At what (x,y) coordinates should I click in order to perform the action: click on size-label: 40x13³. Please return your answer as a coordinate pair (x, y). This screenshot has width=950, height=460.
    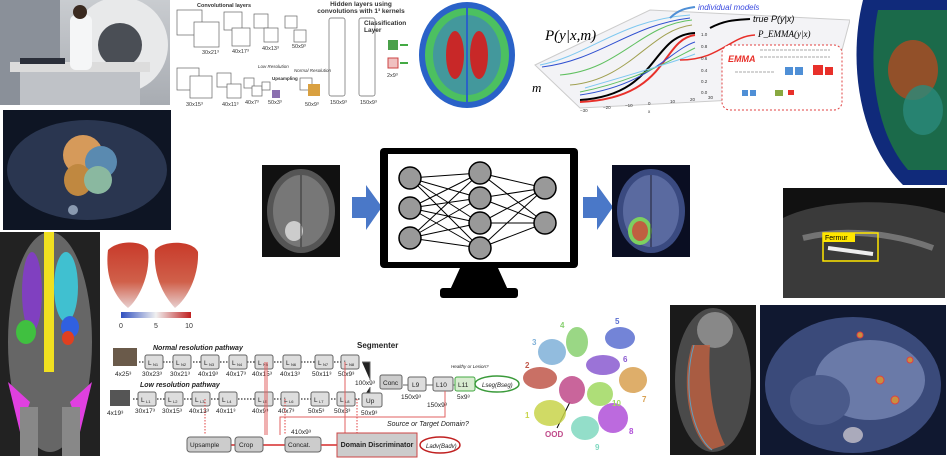
    Looking at the image, I should click on (270, 49).